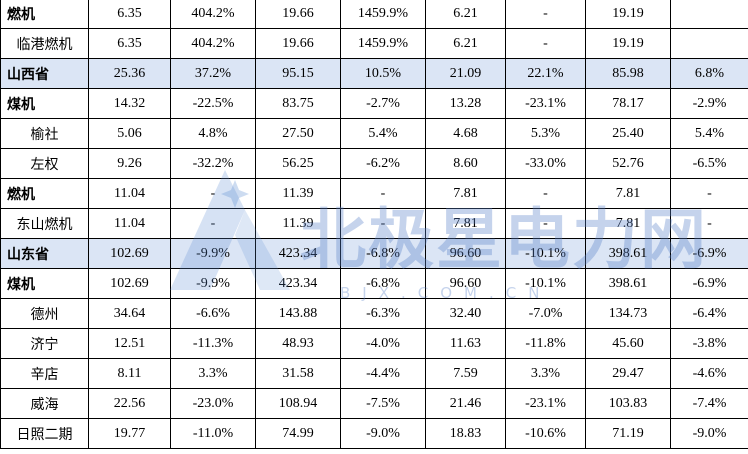 The height and width of the screenshot is (454, 748). Describe the element at coordinates (465, 103) in the screenshot. I see `table-cell: 13.28` at that location.